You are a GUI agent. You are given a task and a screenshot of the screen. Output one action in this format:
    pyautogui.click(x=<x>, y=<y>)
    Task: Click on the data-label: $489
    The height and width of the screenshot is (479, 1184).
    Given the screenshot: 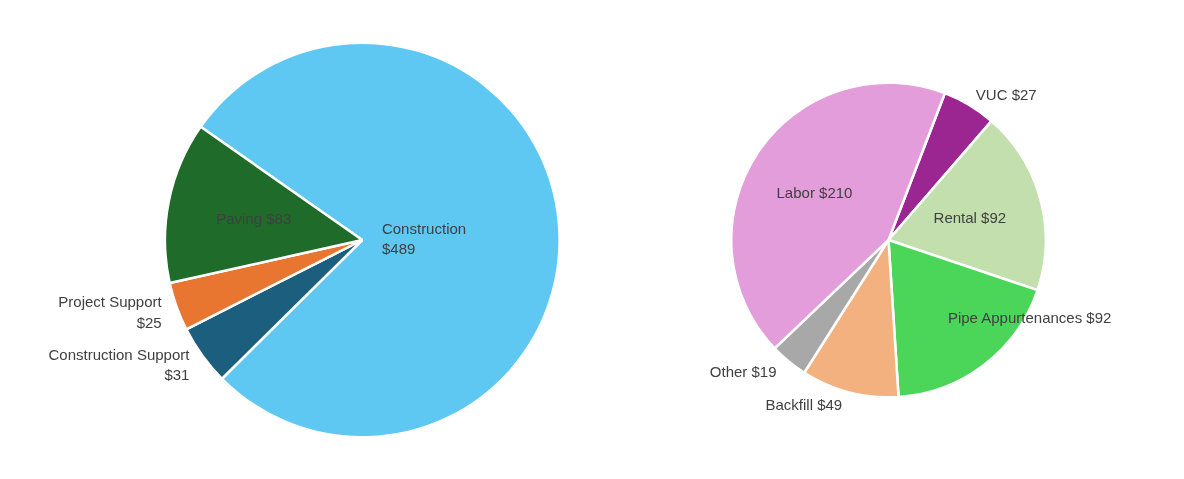 What is the action you would take?
    pyautogui.click(x=398, y=249)
    